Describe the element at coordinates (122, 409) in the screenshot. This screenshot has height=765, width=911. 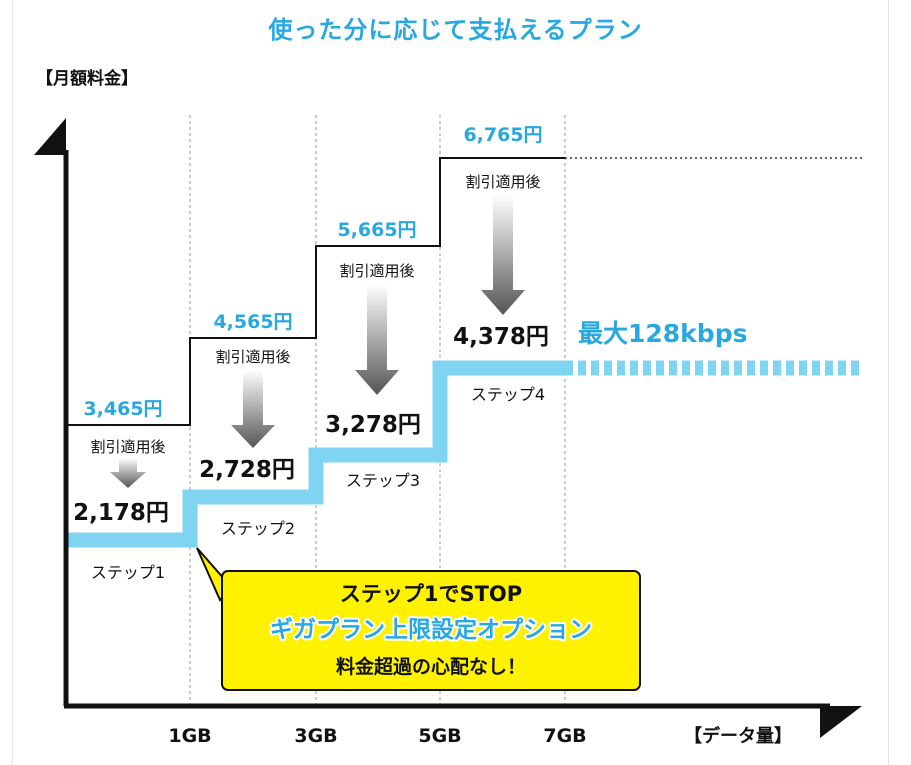
I see `step1-regular-price: 3,465円` at that location.